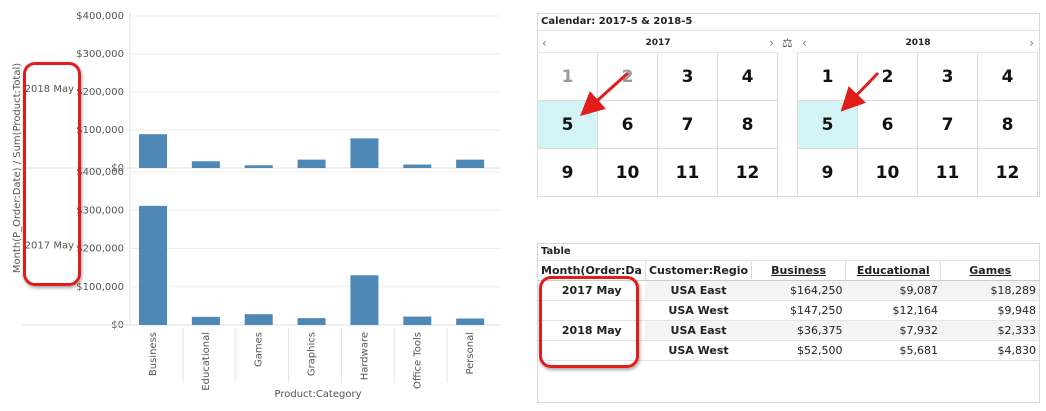  I want to click on business-cell: $36,375, so click(798, 330).